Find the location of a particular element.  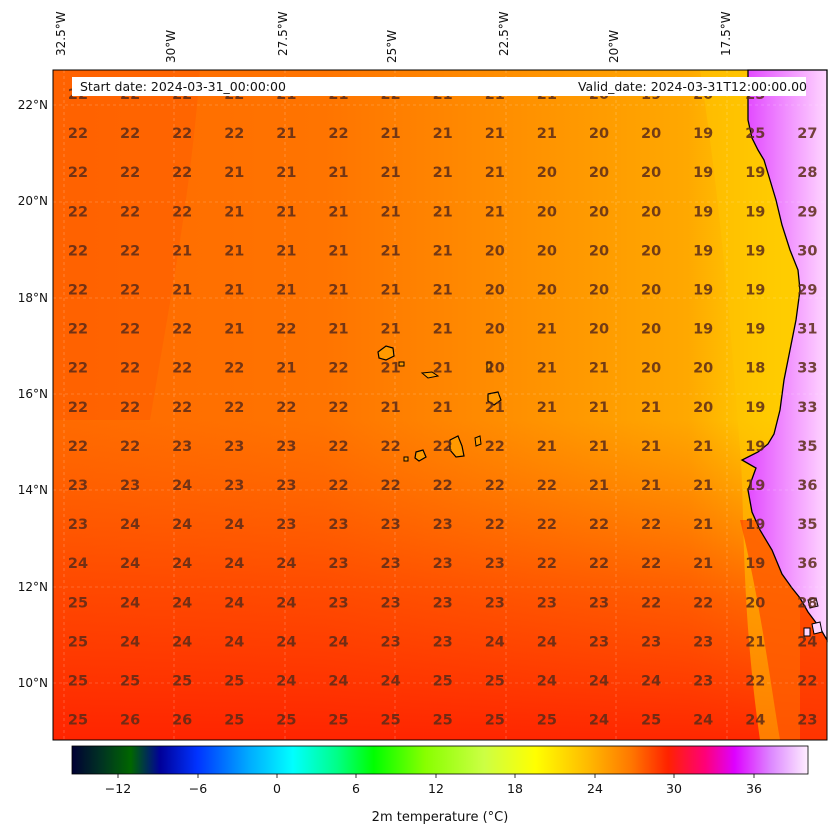

colorbar-tick-label: 0 is located at coordinates (277, 788).